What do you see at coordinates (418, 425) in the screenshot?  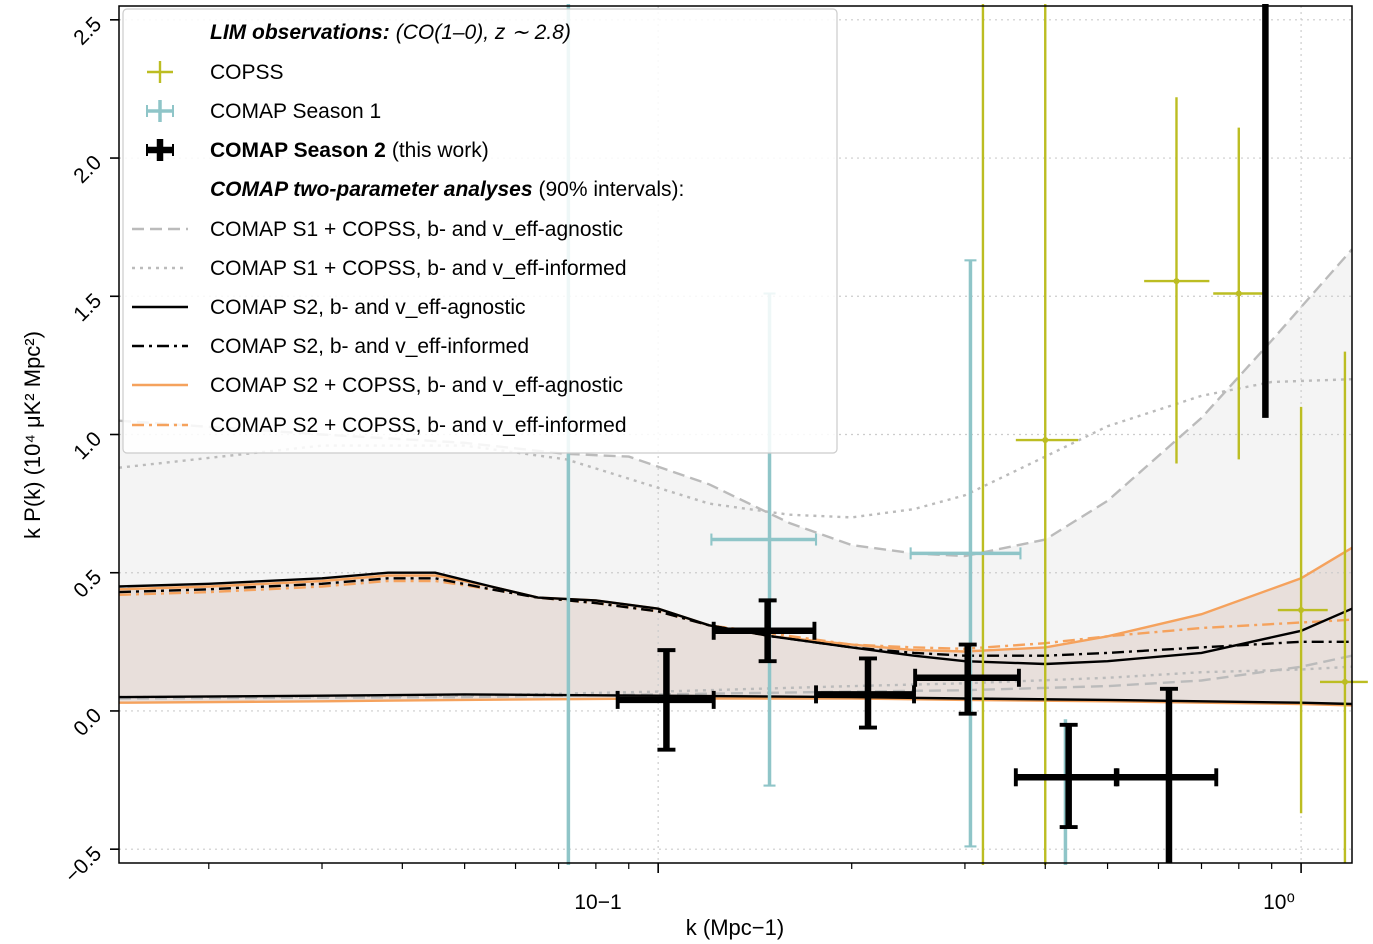 I see `legend-s2-copss-informed: COMAP S2 + COPSS, b- and v_eff-informed` at bounding box center [418, 425].